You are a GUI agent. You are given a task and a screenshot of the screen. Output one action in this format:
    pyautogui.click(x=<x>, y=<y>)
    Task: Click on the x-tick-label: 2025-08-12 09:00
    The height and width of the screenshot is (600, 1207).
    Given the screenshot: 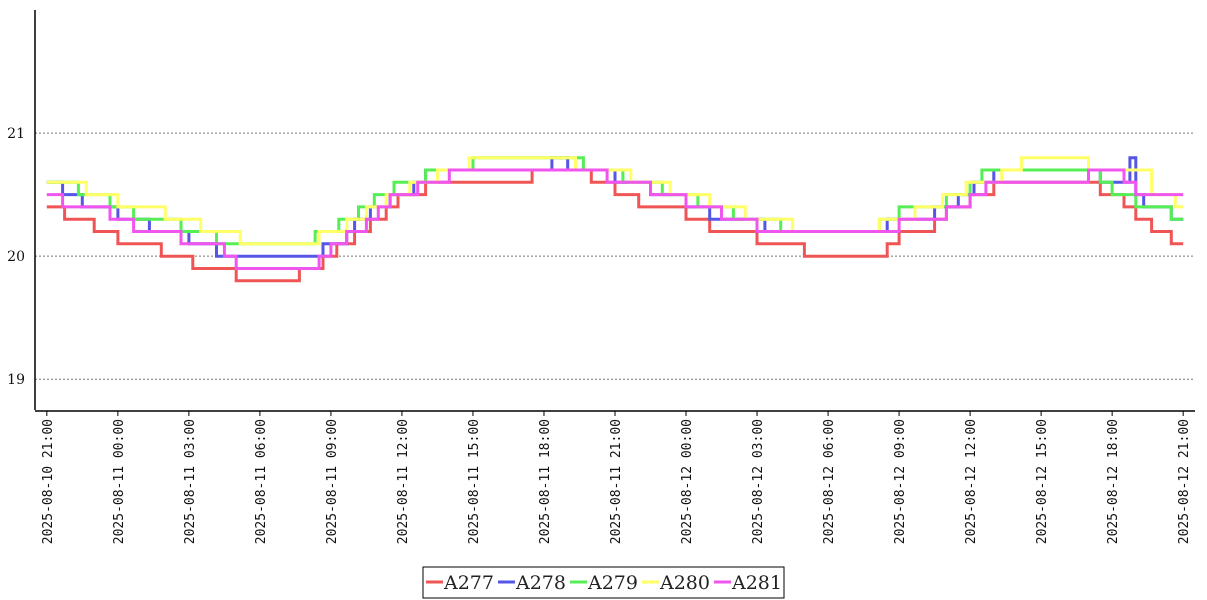 What is the action you would take?
    pyautogui.click(x=900, y=481)
    